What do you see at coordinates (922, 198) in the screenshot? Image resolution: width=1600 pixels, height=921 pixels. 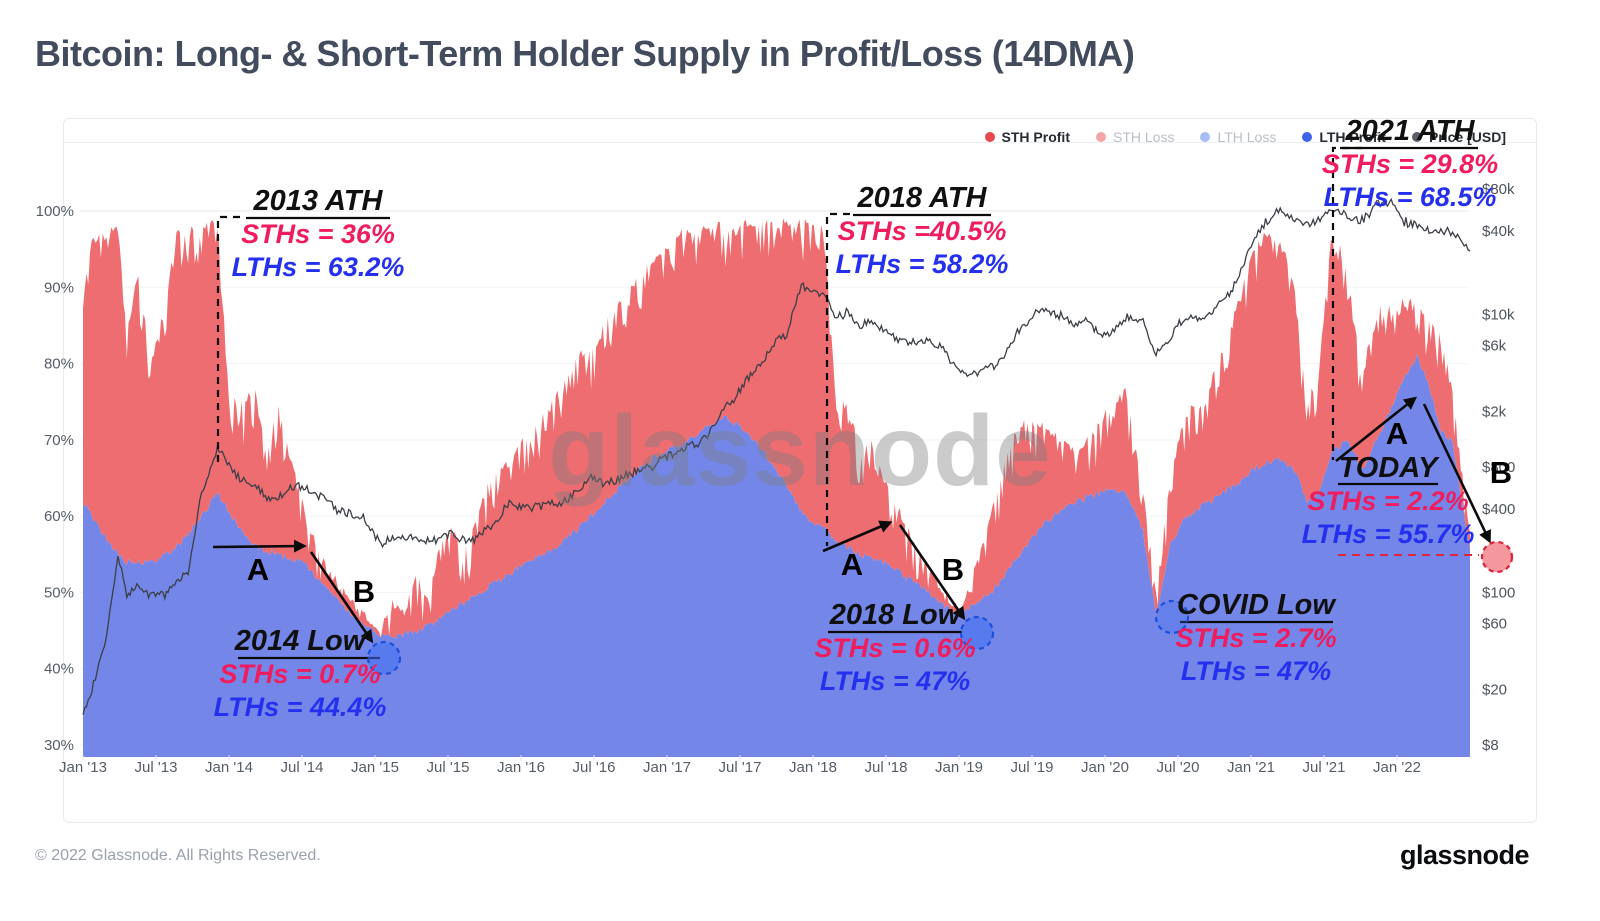 I see `annotation-title: 2018 ATH` at bounding box center [922, 198].